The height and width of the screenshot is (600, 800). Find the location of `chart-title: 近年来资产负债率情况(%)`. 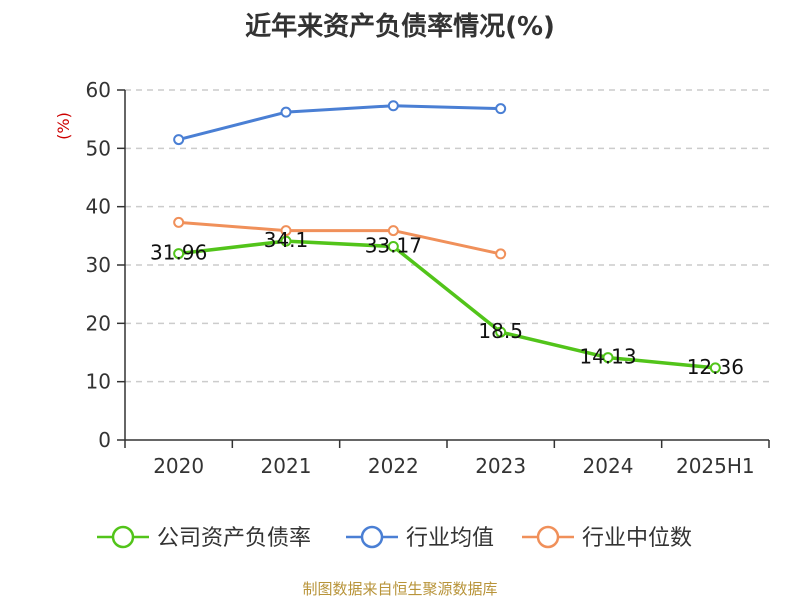

chart-title: 近年来资产负债率情况(%) is located at coordinates (400, 27).